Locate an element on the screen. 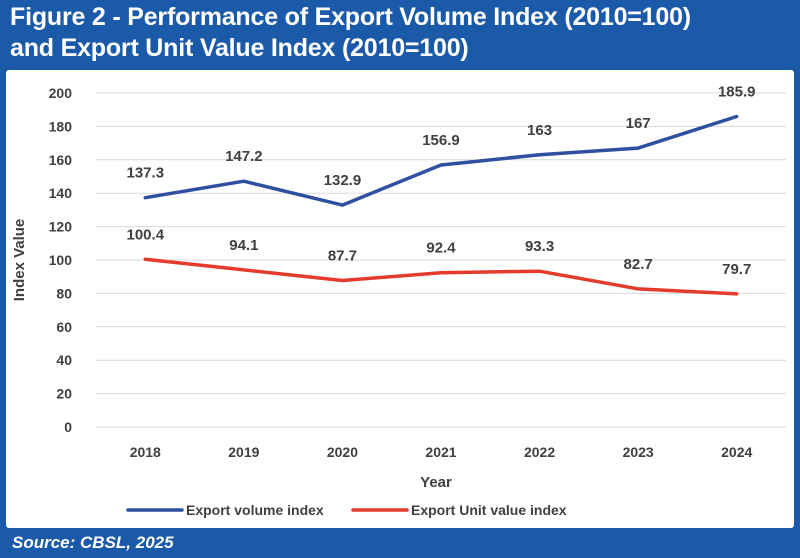  y-axis-title: Index Value is located at coordinates (19, 260).